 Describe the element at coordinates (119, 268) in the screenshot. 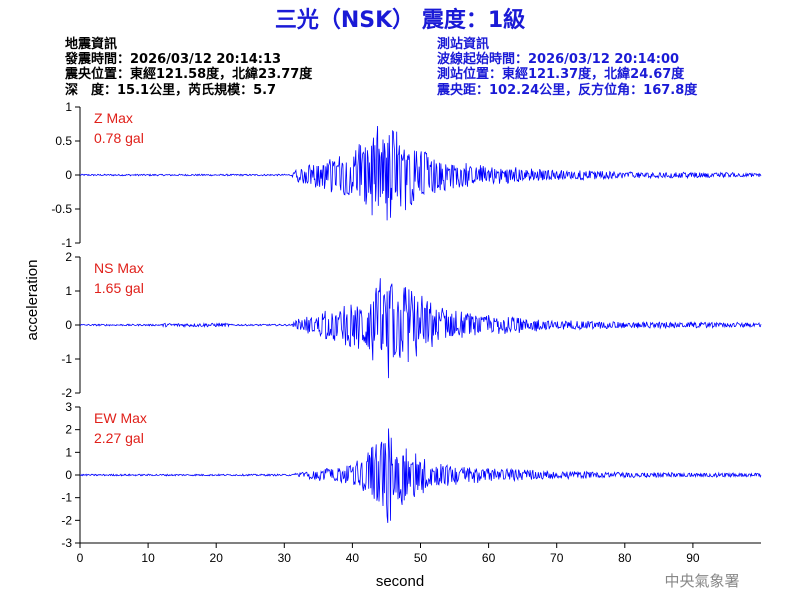

I see `ns-max-label: NS Max` at that location.